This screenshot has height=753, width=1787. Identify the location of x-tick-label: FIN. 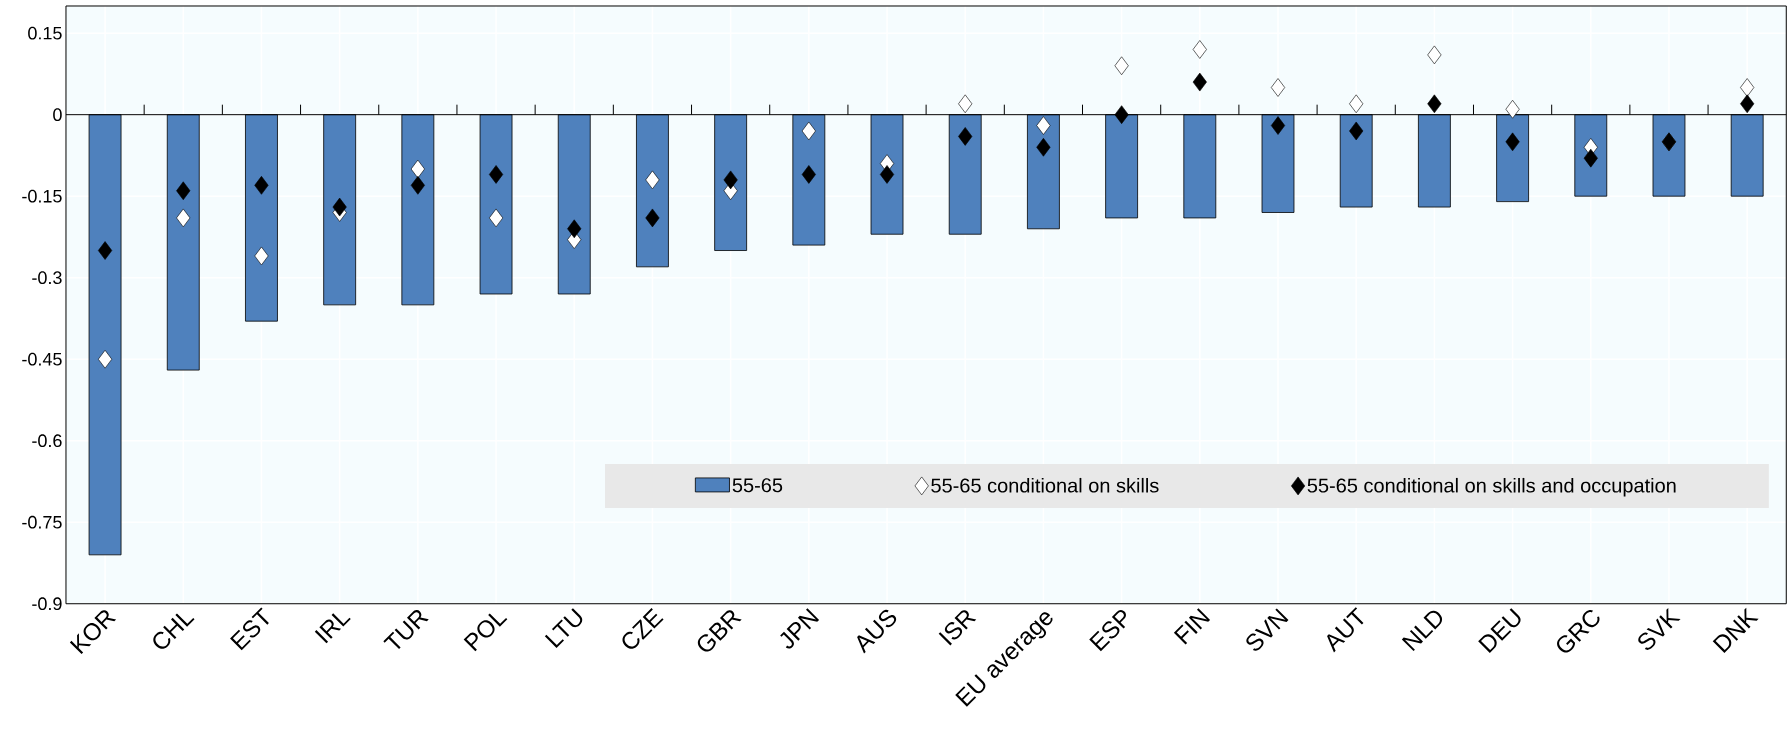
(1192, 626).